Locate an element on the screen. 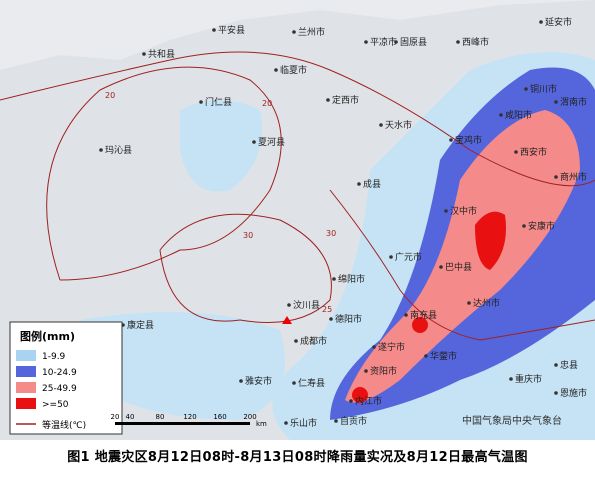  city-label: 固原县 is located at coordinates (413, 42).